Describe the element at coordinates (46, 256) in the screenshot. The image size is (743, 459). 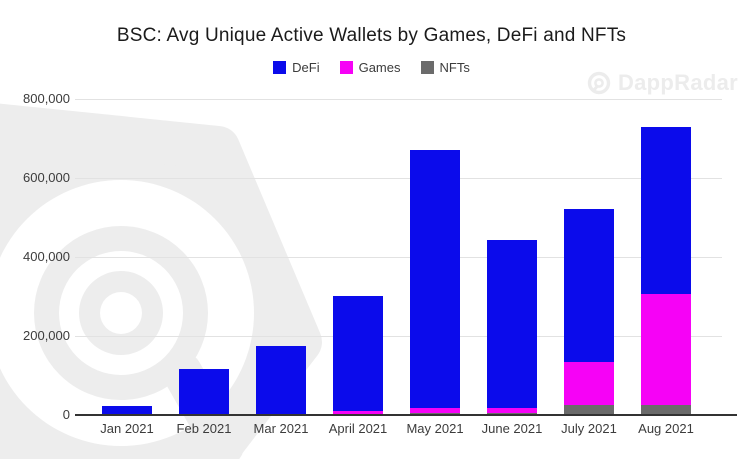
I see `y-tick-label: 400,000` at that location.